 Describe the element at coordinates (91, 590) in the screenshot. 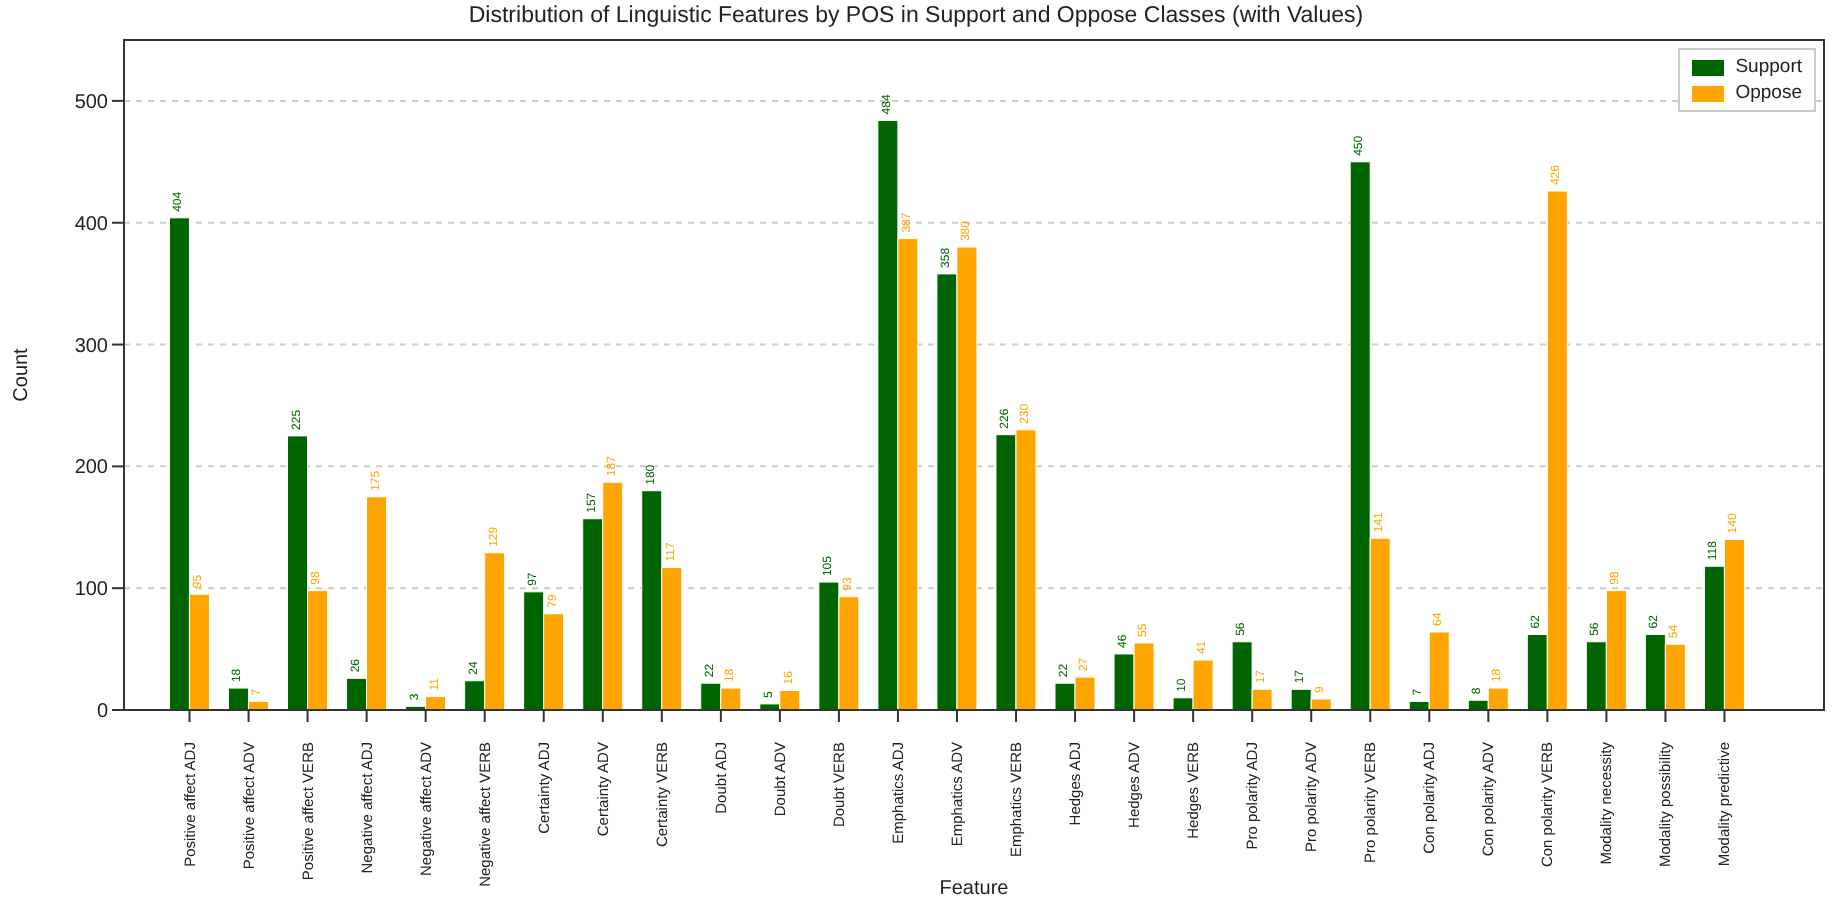

I see `y-tick-label: 100` at that location.